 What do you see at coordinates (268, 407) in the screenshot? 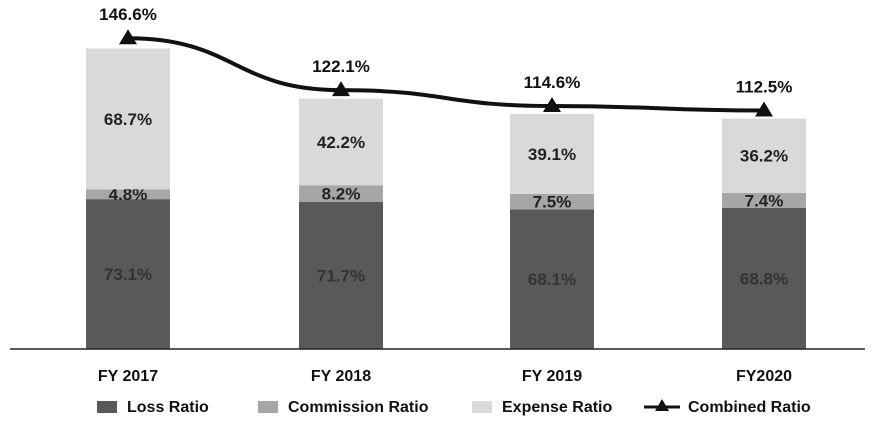
I see `legend-commission-ratio-swatch` at bounding box center [268, 407].